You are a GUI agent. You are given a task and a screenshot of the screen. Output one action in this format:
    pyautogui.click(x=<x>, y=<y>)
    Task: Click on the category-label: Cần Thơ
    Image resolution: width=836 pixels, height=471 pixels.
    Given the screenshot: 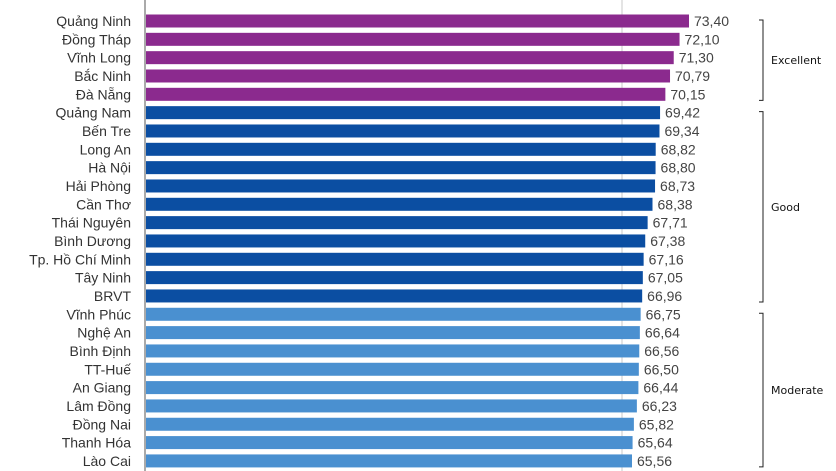 What is the action you would take?
    pyautogui.click(x=103, y=204)
    